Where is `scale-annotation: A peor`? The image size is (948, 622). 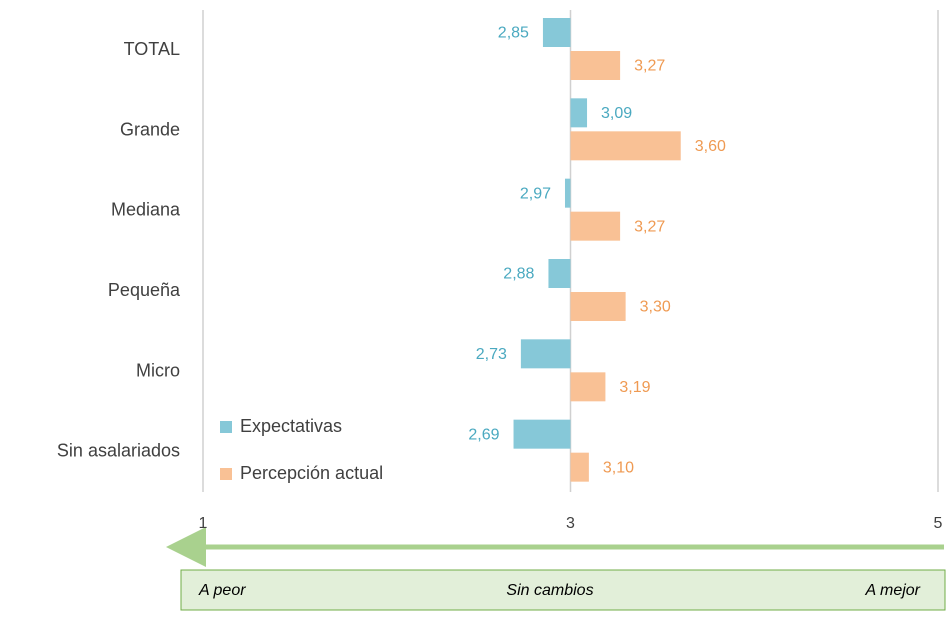
scale-annotation: A peor is located at coordinates (222, 590).